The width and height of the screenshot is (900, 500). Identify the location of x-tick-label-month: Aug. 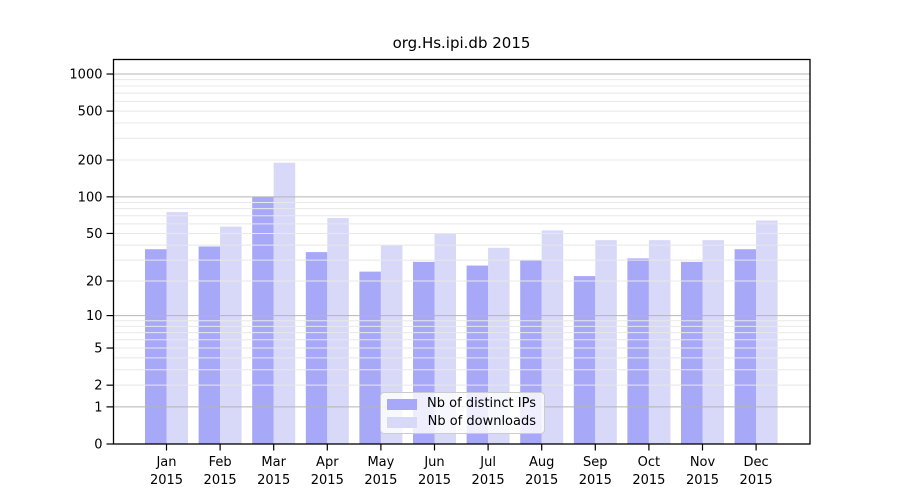
(541, 462).